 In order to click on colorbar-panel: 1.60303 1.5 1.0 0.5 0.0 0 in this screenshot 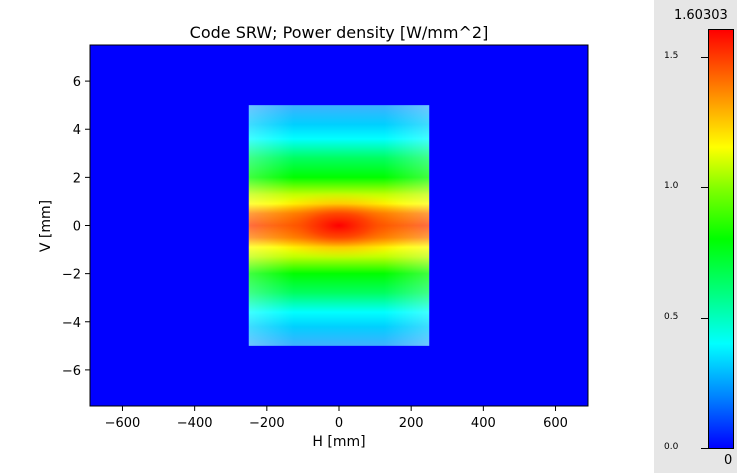, I will do `click(695, 236)`.